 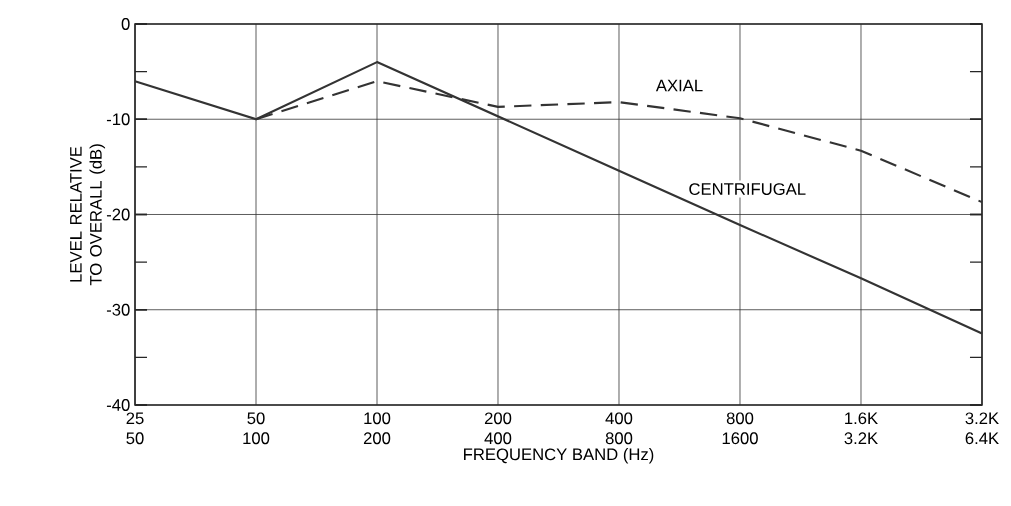 I want to click on y-tick-label: -40, so click(x=118, y=405).